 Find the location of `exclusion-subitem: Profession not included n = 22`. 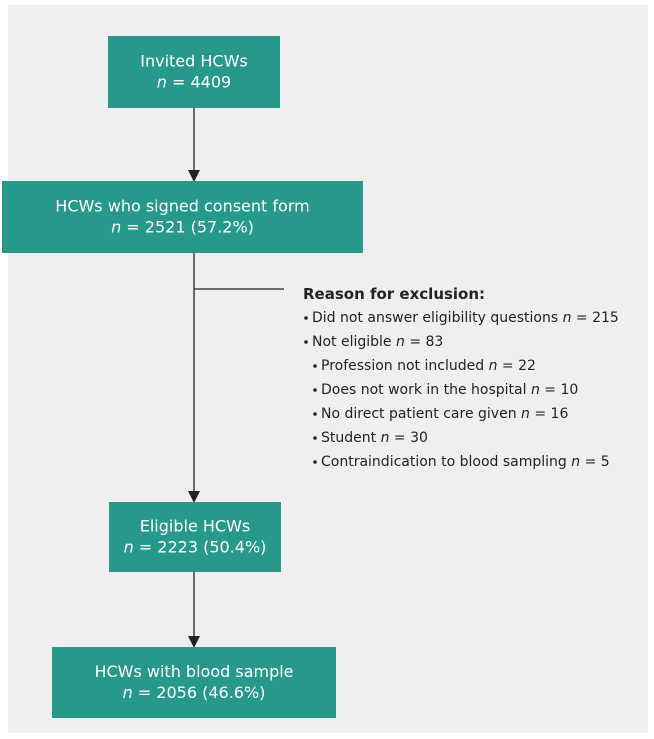

exclusion-subitem: Profession not included n = 22 is located at coordinates (428, 366).